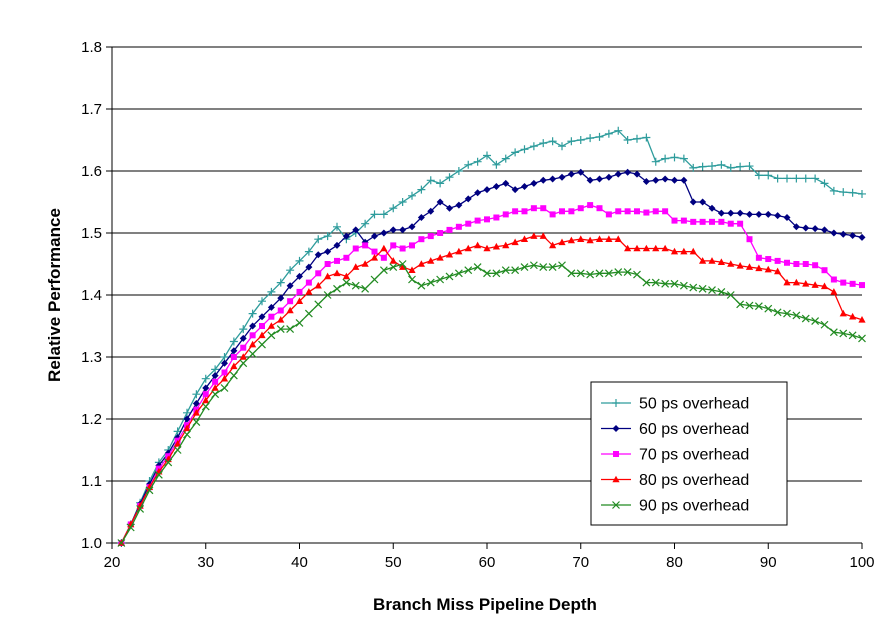  Describe the element at coordinates (675, 404) in the screenshot. I see `legend-item: 50 ps overhead` at that location.